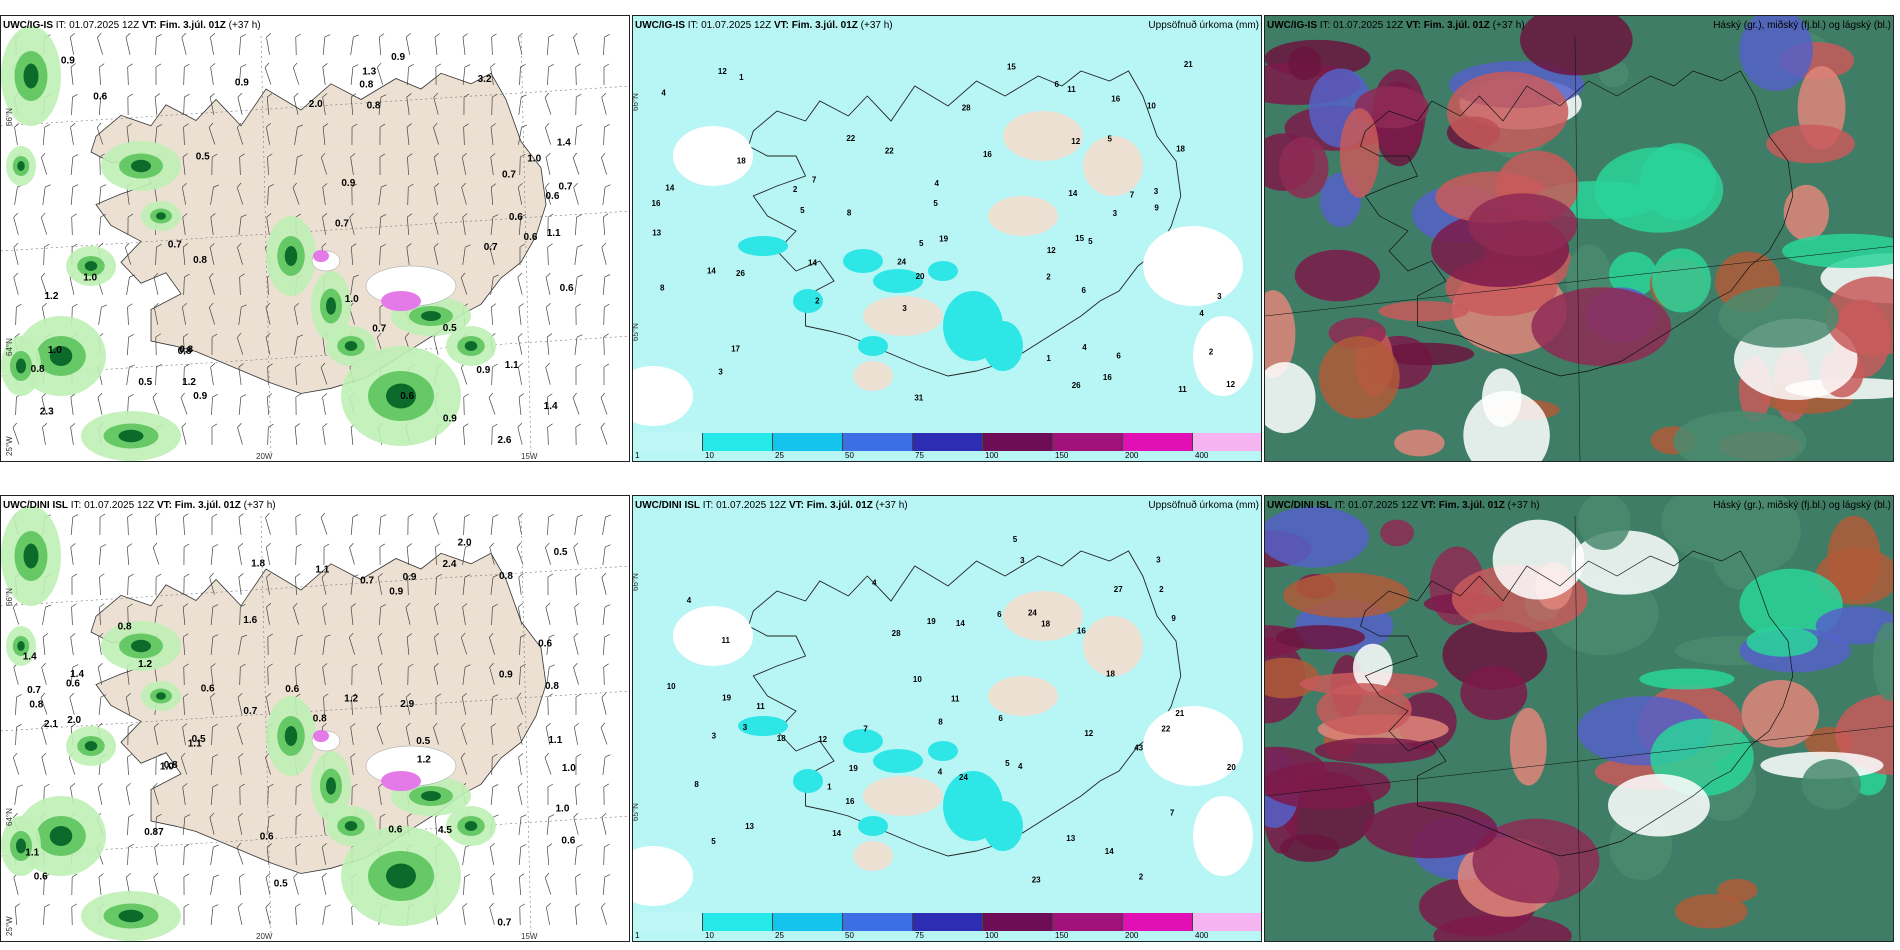  I want to click on precip-value-label: 24, so click(963, 777).